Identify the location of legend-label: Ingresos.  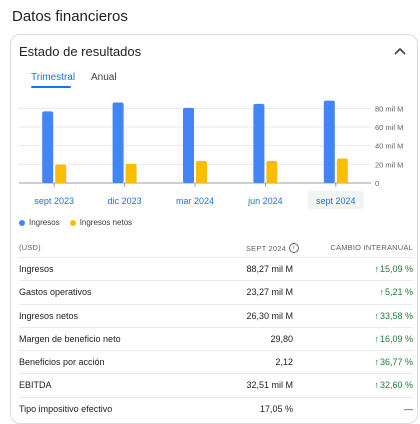
(44, 222).